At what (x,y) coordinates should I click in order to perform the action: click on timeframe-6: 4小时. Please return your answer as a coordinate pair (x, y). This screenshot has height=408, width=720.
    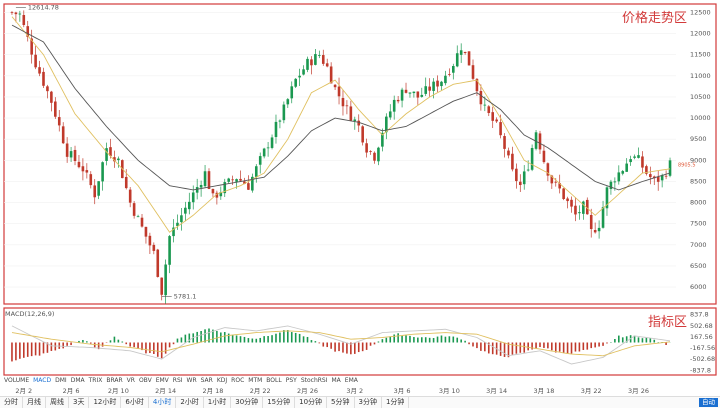
    Looking at the image, I should click on (163, 402).